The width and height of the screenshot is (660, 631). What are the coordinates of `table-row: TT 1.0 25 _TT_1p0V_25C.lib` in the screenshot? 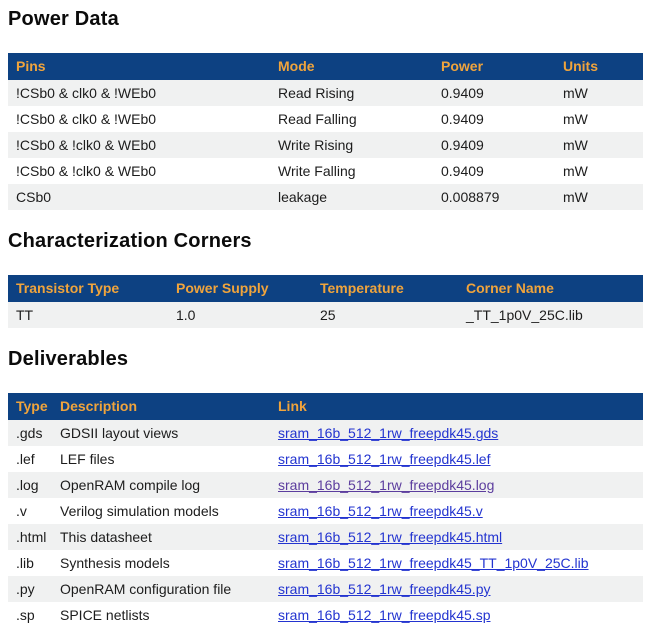 It's located at (325, 315).